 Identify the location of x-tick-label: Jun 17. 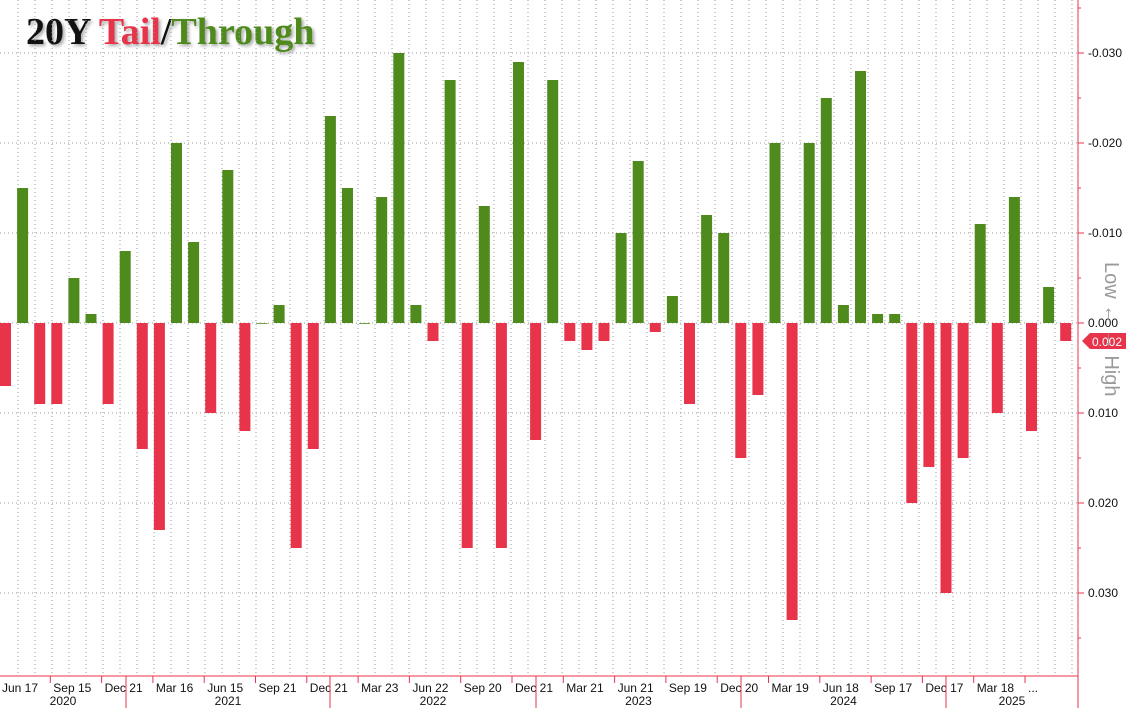
(20, 688).